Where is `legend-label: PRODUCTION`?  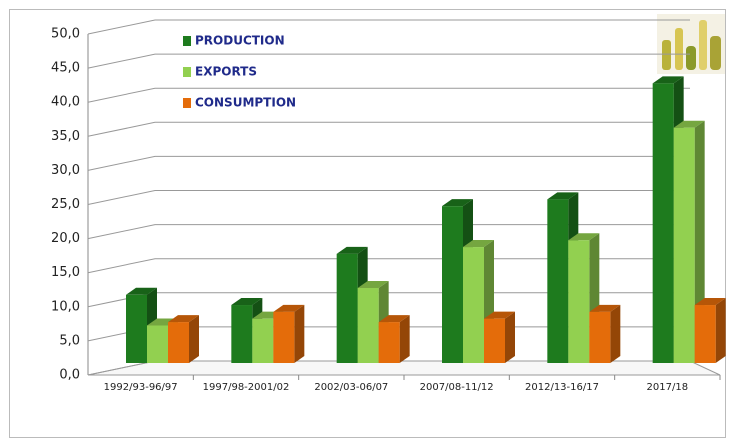
legend-label: PRODUCTION is located at coordinates (240, 41).